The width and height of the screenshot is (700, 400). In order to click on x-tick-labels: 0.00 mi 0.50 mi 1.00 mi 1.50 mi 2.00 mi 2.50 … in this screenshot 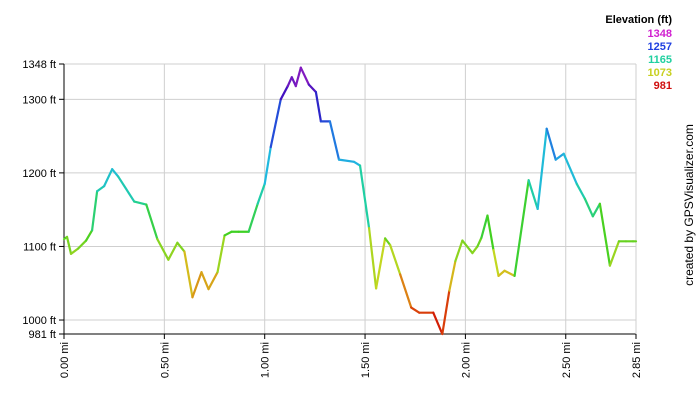, I will do `click(351, 360)`.